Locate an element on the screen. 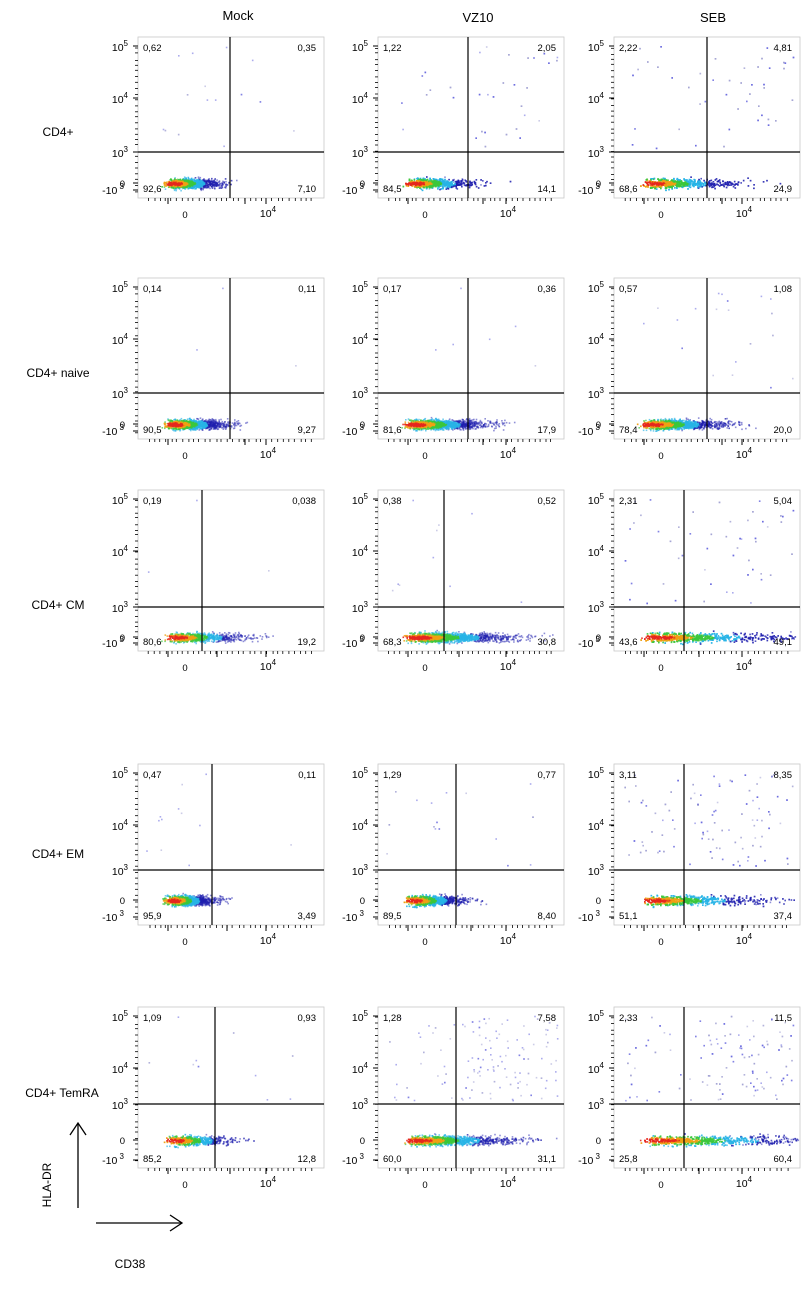 Image resolution: width=806 pixels, height=1293 pixels. y-tick-label-1e3: 10³ is located at coordinates (120, 152).